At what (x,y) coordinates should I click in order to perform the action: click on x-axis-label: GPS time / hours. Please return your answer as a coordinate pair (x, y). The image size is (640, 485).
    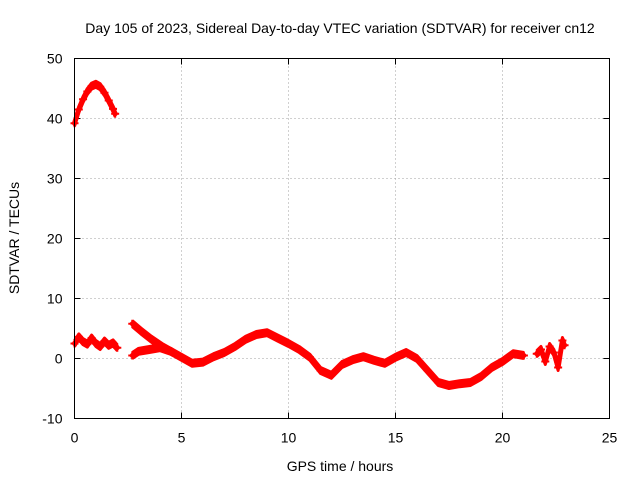
    Looking at the image, I should click on (340, 466).